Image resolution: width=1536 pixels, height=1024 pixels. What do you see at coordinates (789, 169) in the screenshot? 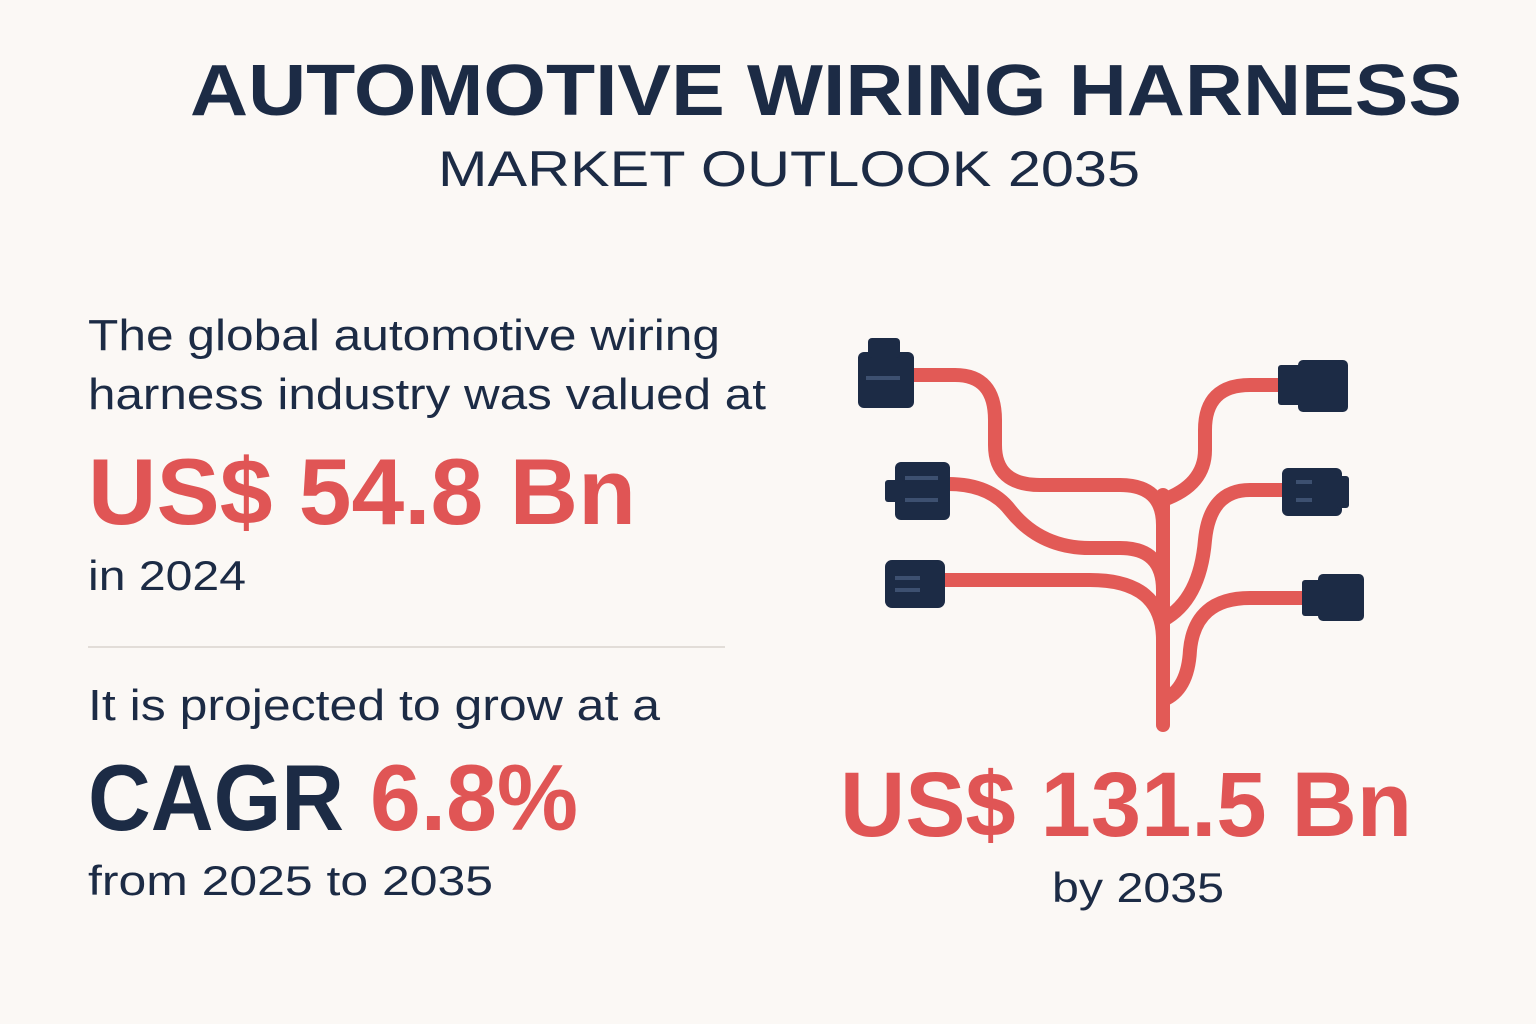
I see `subtitle: MARKET OUTLOOK 2035` at bounding box center [789, 169].